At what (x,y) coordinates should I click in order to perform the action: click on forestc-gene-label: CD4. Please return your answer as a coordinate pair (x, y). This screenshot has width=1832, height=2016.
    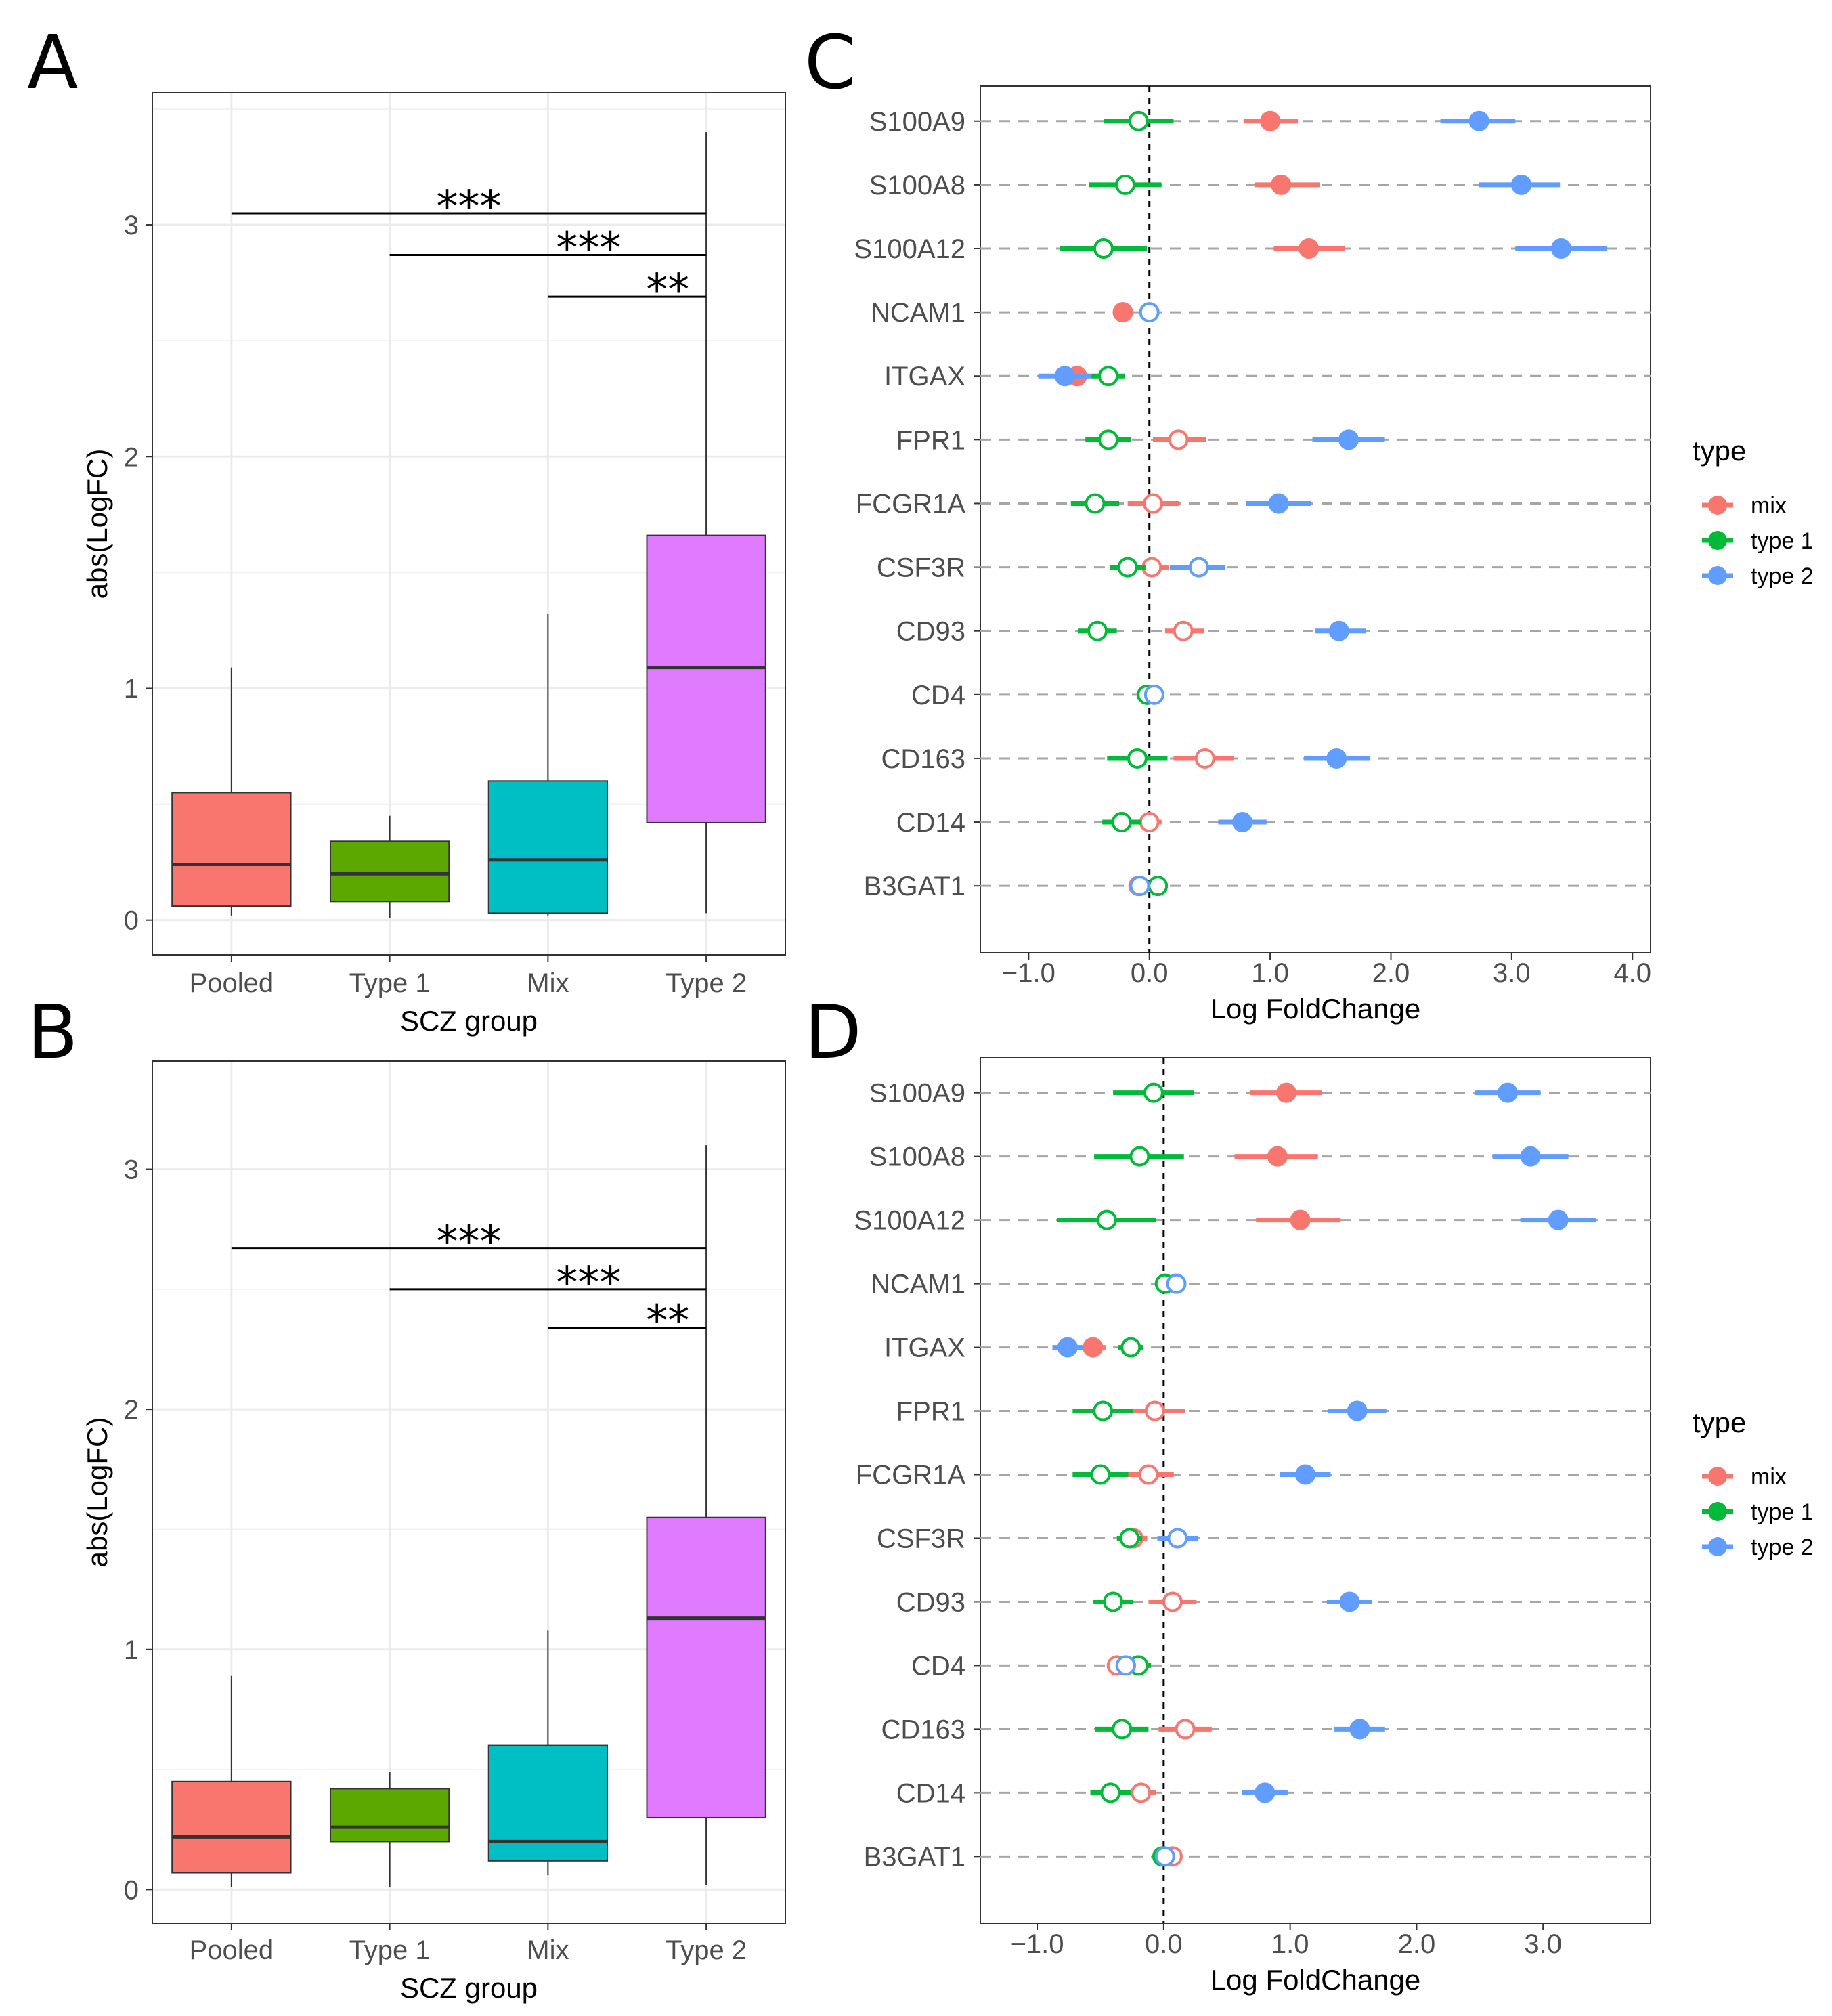
    Looking at the image, I should click on (938, 695).